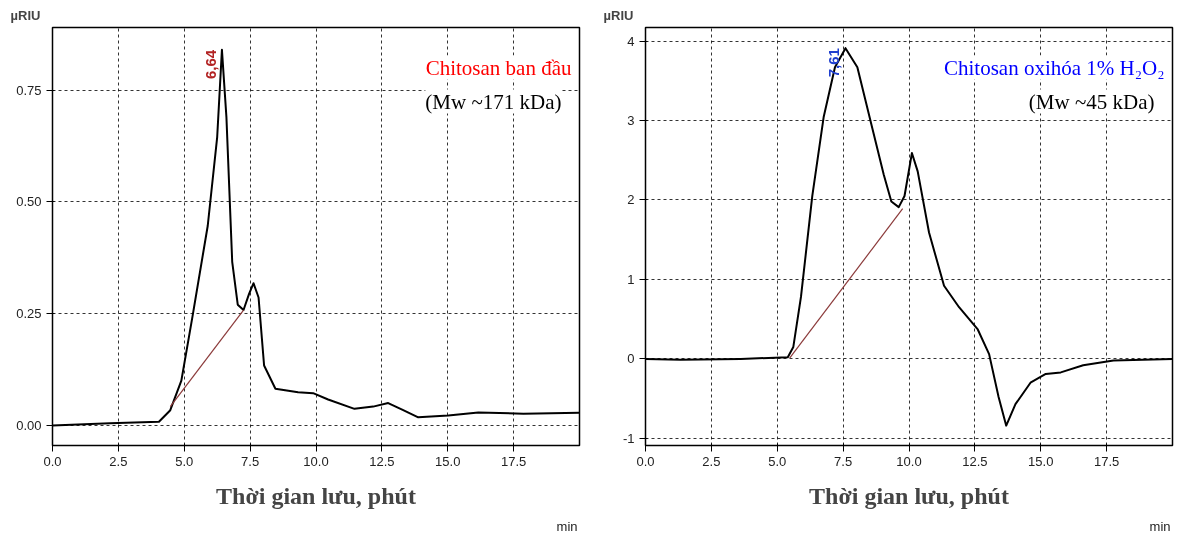 This screenshot has width=1186, height=538. I want to click on text: Chitosan oxihóa 1% H₂O₂, so click(1054, 67).